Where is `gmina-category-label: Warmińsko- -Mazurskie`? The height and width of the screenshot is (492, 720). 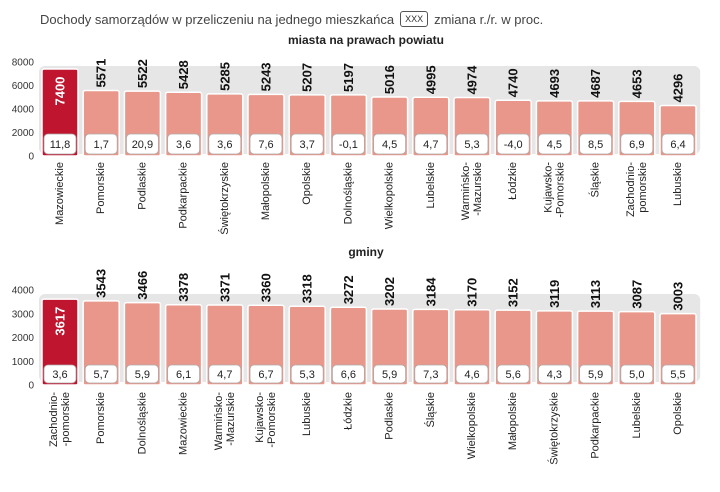
gmina-category-label: Warmińsko- -Mazurskie is located at coordinates (225, 421).